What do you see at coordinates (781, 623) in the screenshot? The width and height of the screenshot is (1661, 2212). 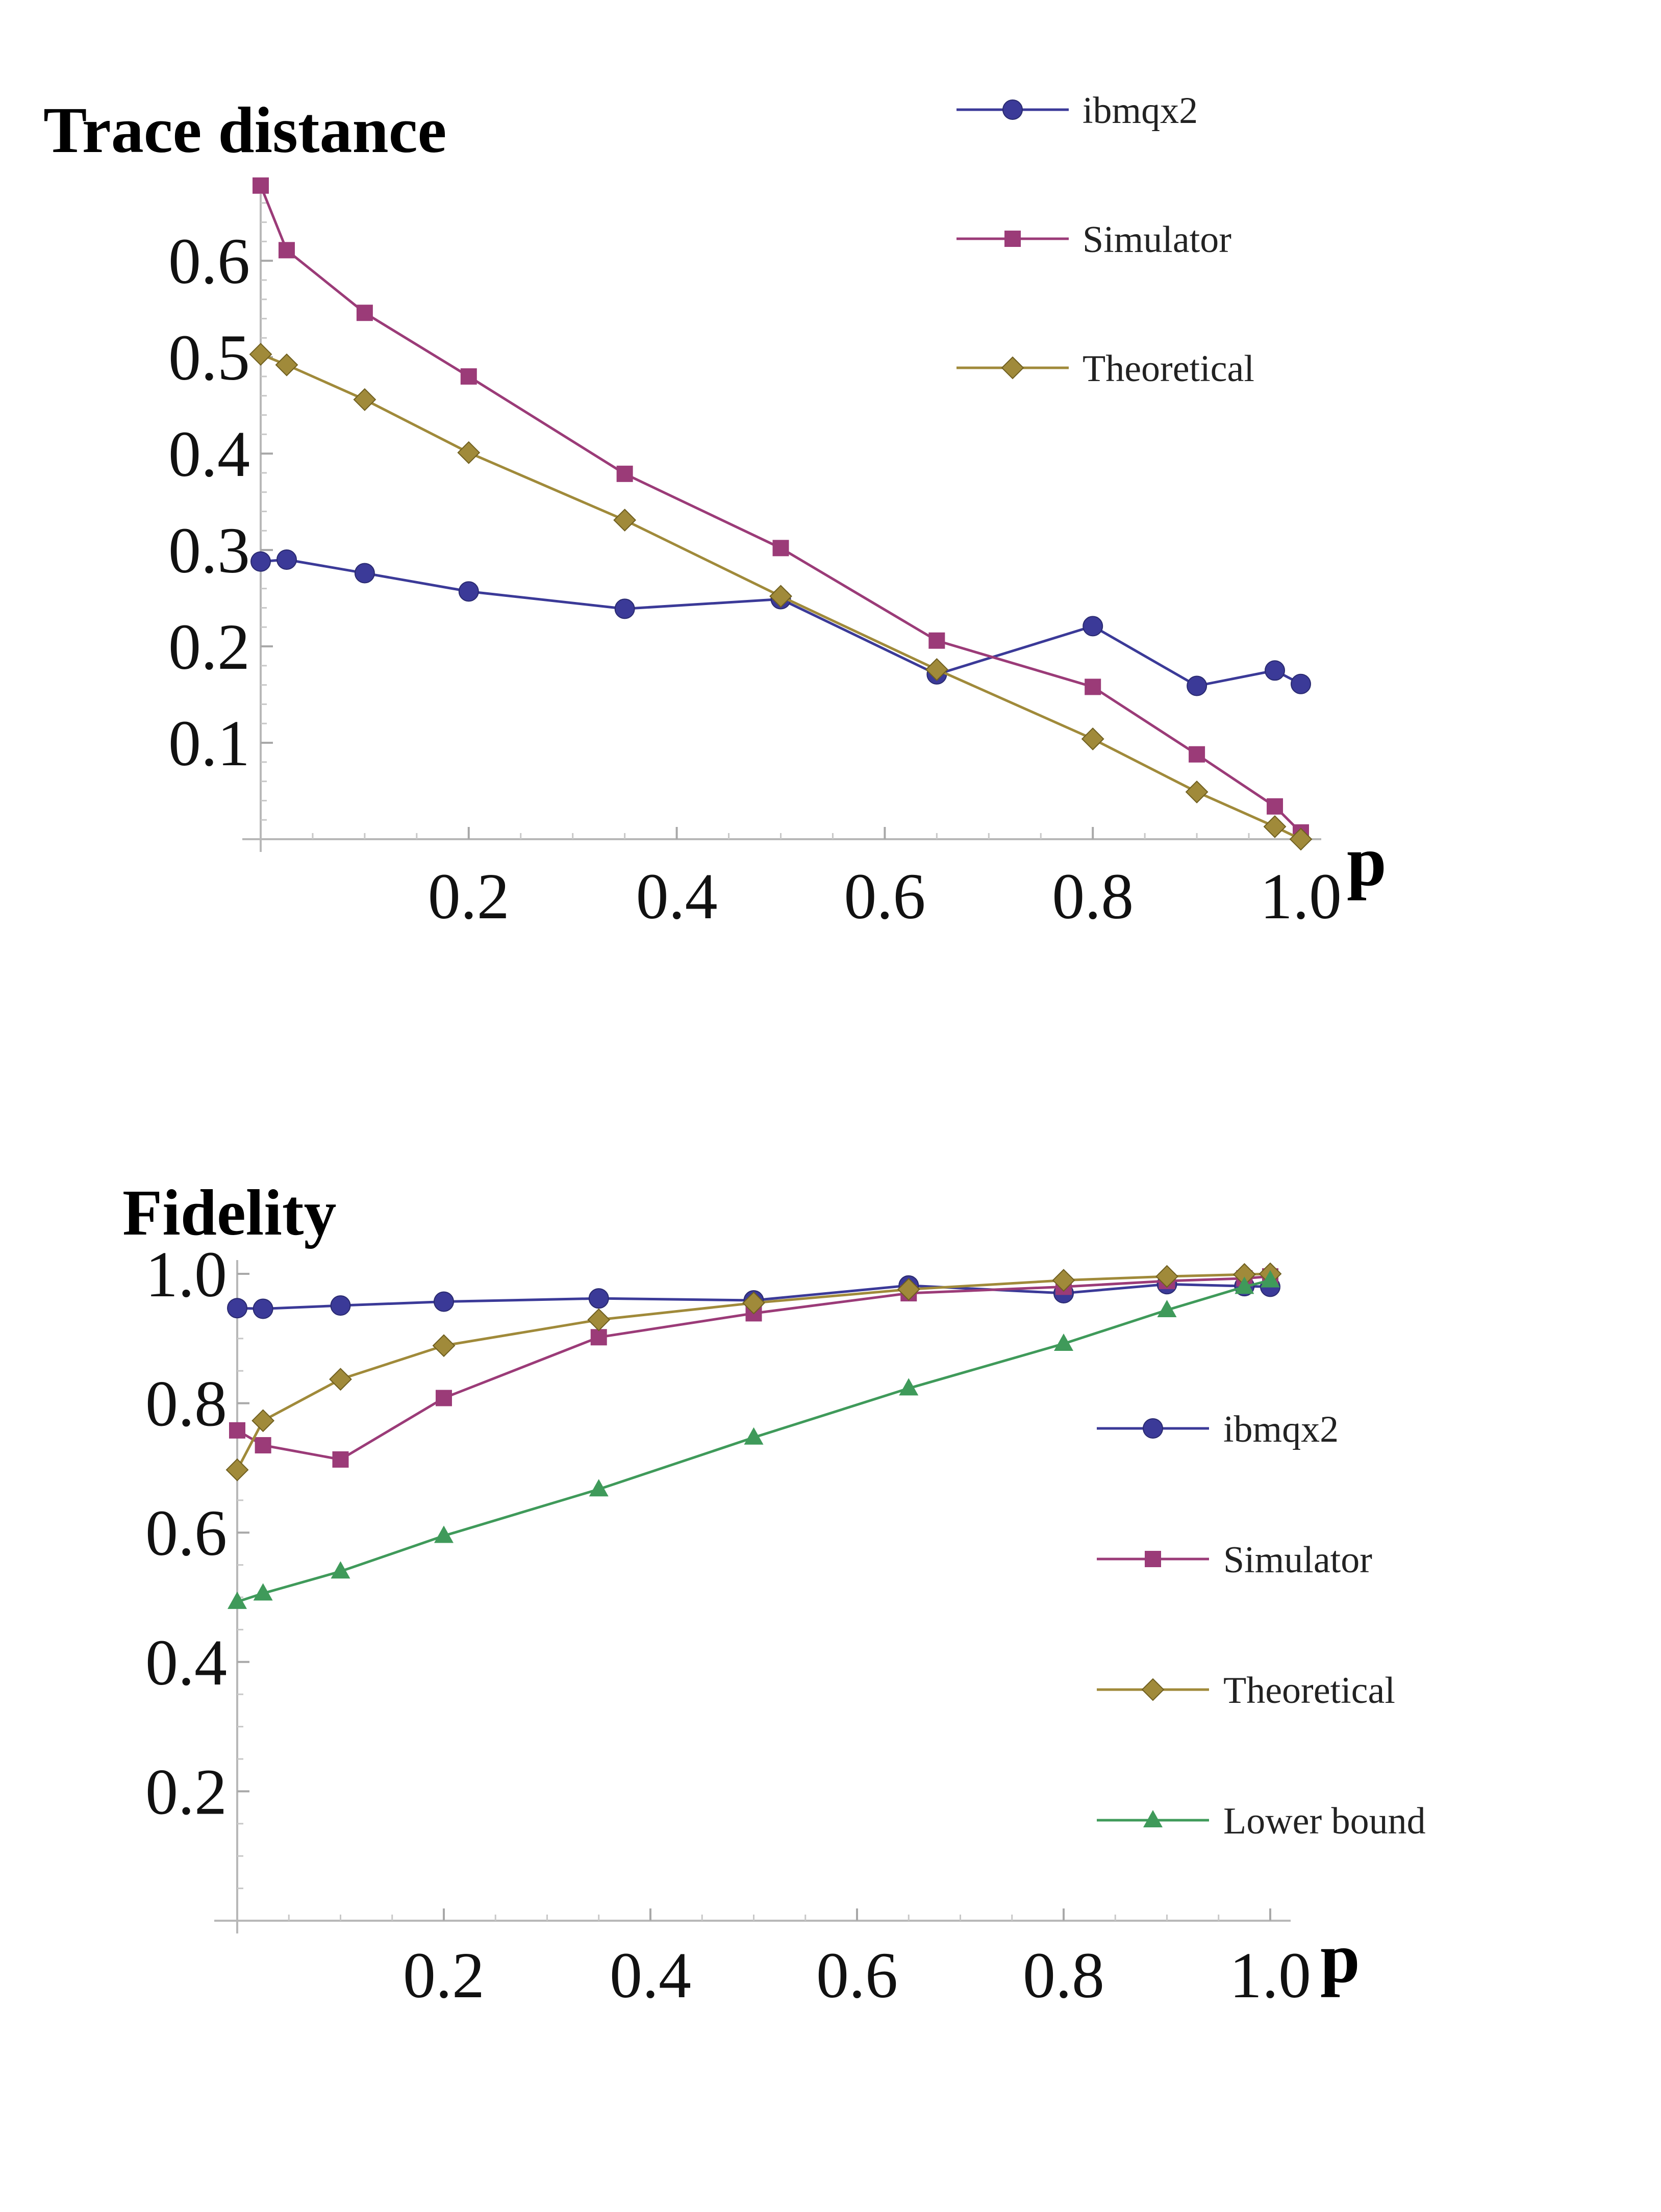 I see `series-line-ibmqx2` at bounding box center [781, 623].